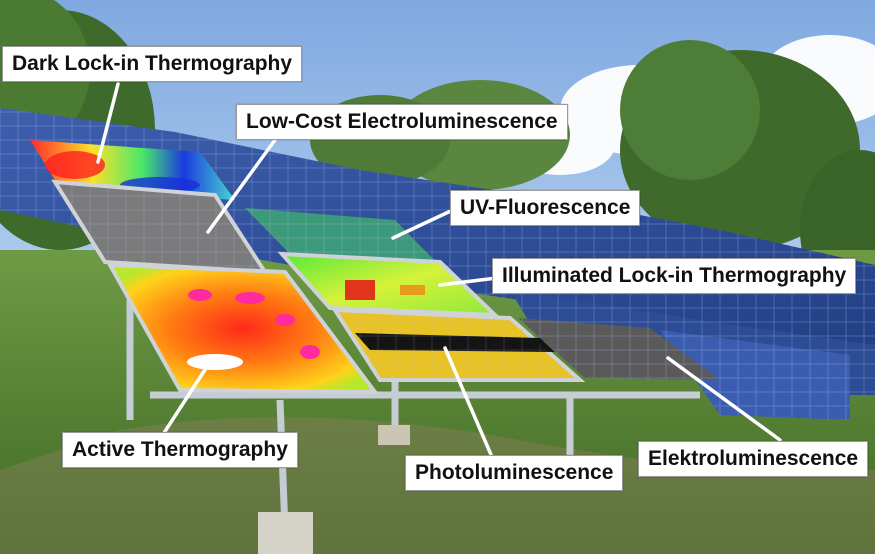  I want to click on illuminated-lockin-thermography-label: Illuminated Lock-in Thermography, so click(674, 276).